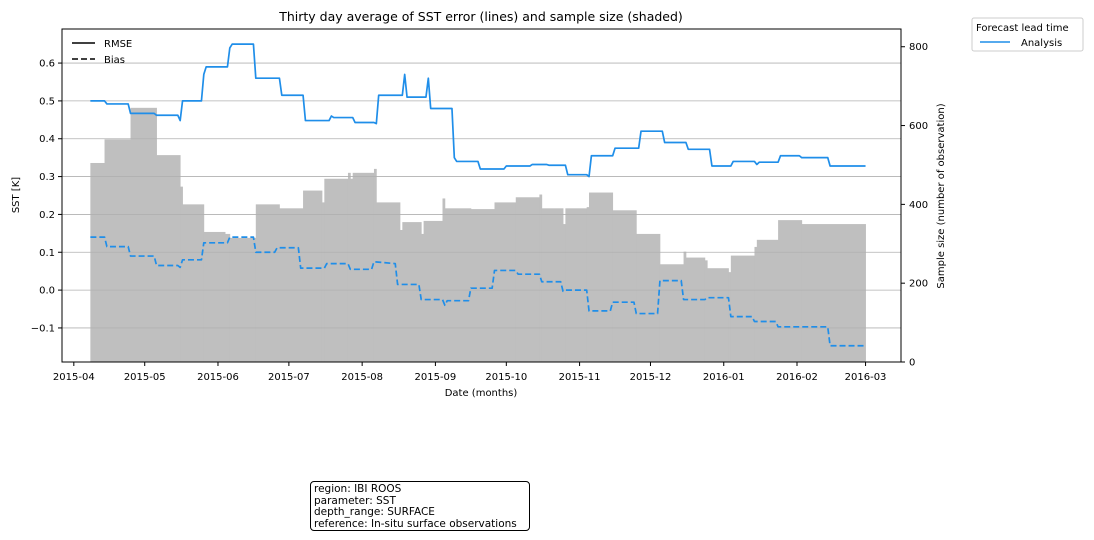 The width and height of the screenshot is (1094, 540). I want to click on y-right-tick-label: 600, so click(918, 126).